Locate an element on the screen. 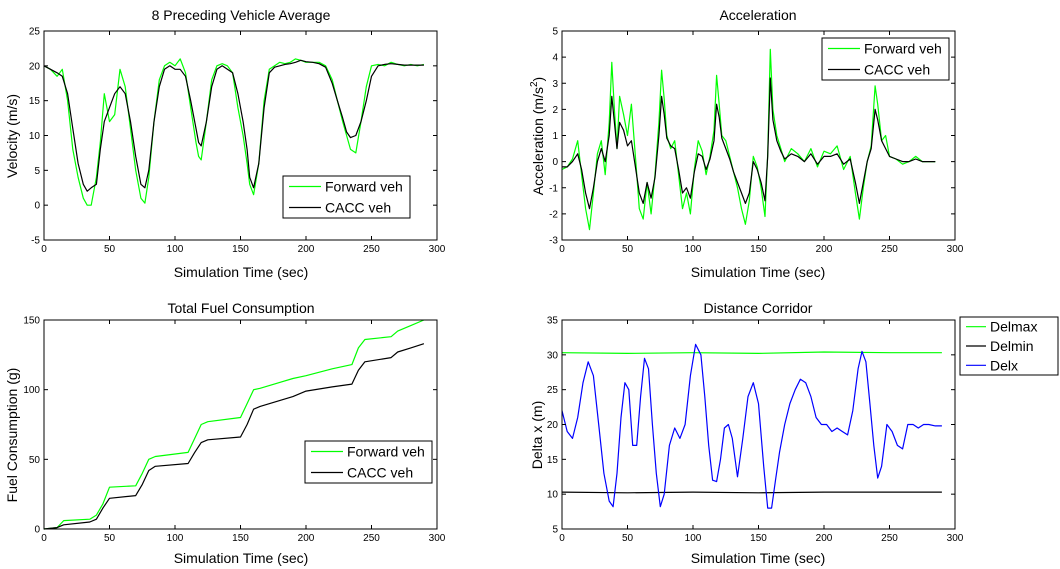  y-axis-label-main: Acceleration (m/s is located at coordinates (538, 141).